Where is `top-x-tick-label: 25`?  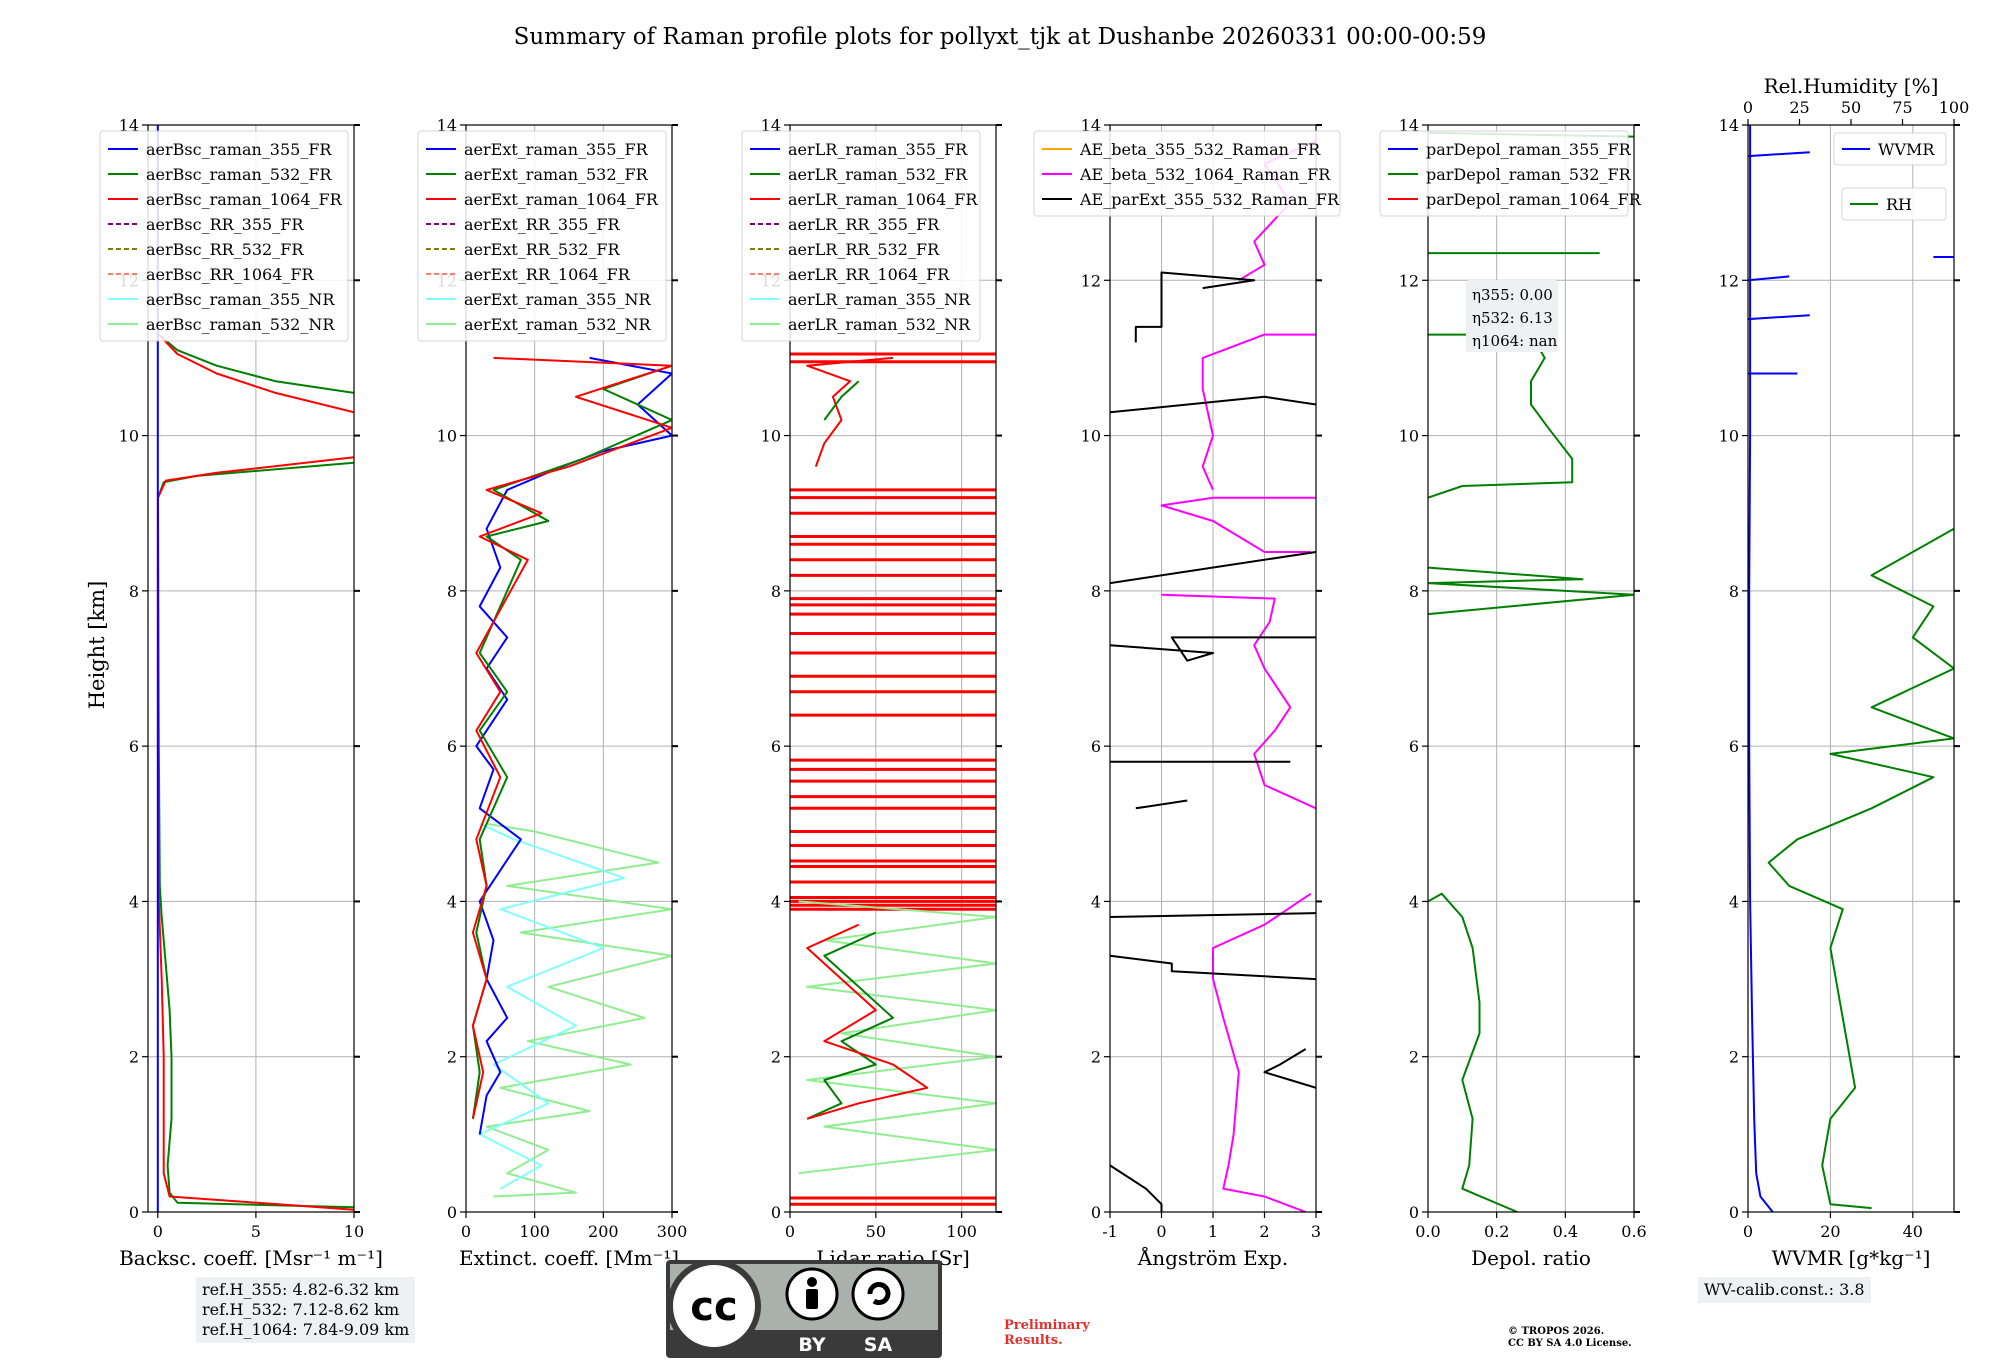
top-x-tick-label: 25 is located at coordinates (1799, 107).